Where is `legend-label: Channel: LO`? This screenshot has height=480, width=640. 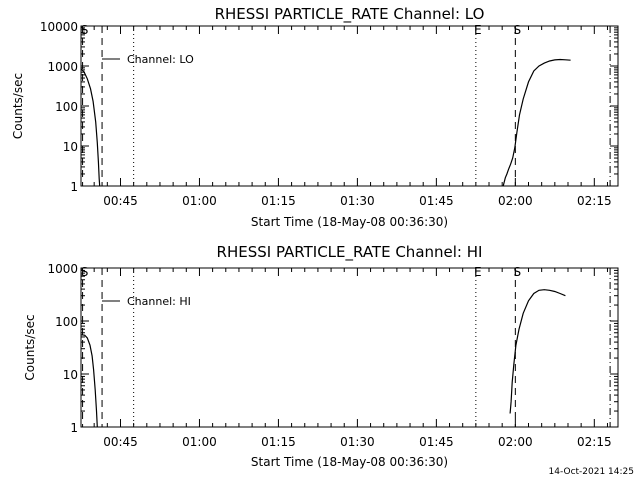
legend-label: Channel: LO is located at coordinates (160, 59).